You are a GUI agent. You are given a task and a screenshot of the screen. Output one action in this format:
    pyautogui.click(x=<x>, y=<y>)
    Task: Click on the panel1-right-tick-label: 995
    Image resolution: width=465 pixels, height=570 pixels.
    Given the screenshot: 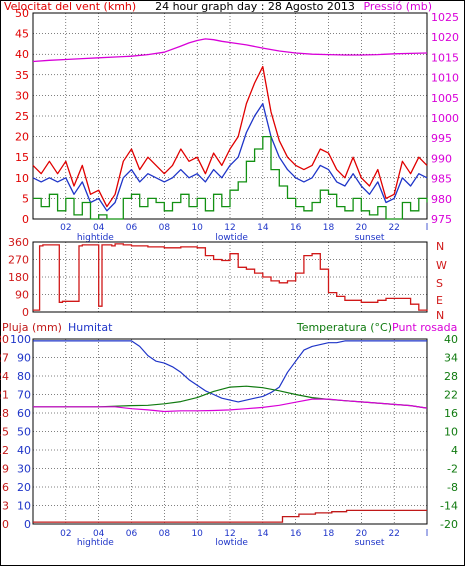 What is the action you would take?
    pyautogui.click(x=441, y=138)
    